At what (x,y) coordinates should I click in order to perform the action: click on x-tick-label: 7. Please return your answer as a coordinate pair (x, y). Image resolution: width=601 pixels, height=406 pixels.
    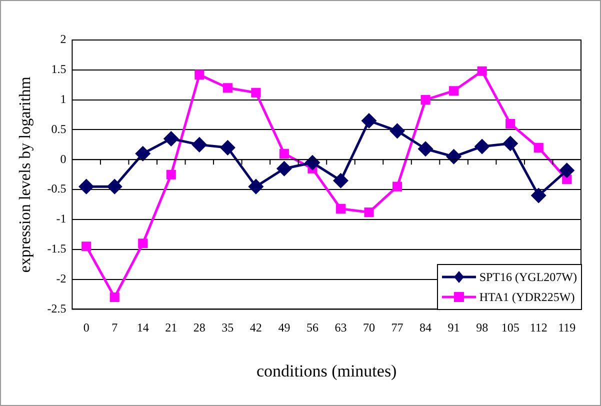
    Looking at the image, I should click on (115, 327).